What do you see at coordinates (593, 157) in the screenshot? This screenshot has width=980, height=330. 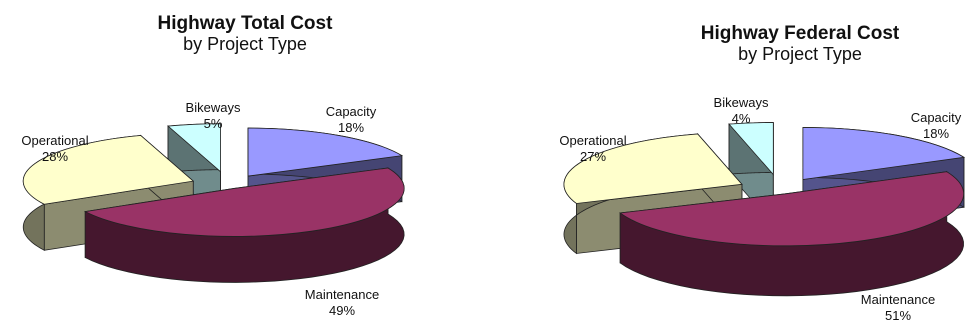 I see `slice-percent: 27%` at bounding box center [593, 157].